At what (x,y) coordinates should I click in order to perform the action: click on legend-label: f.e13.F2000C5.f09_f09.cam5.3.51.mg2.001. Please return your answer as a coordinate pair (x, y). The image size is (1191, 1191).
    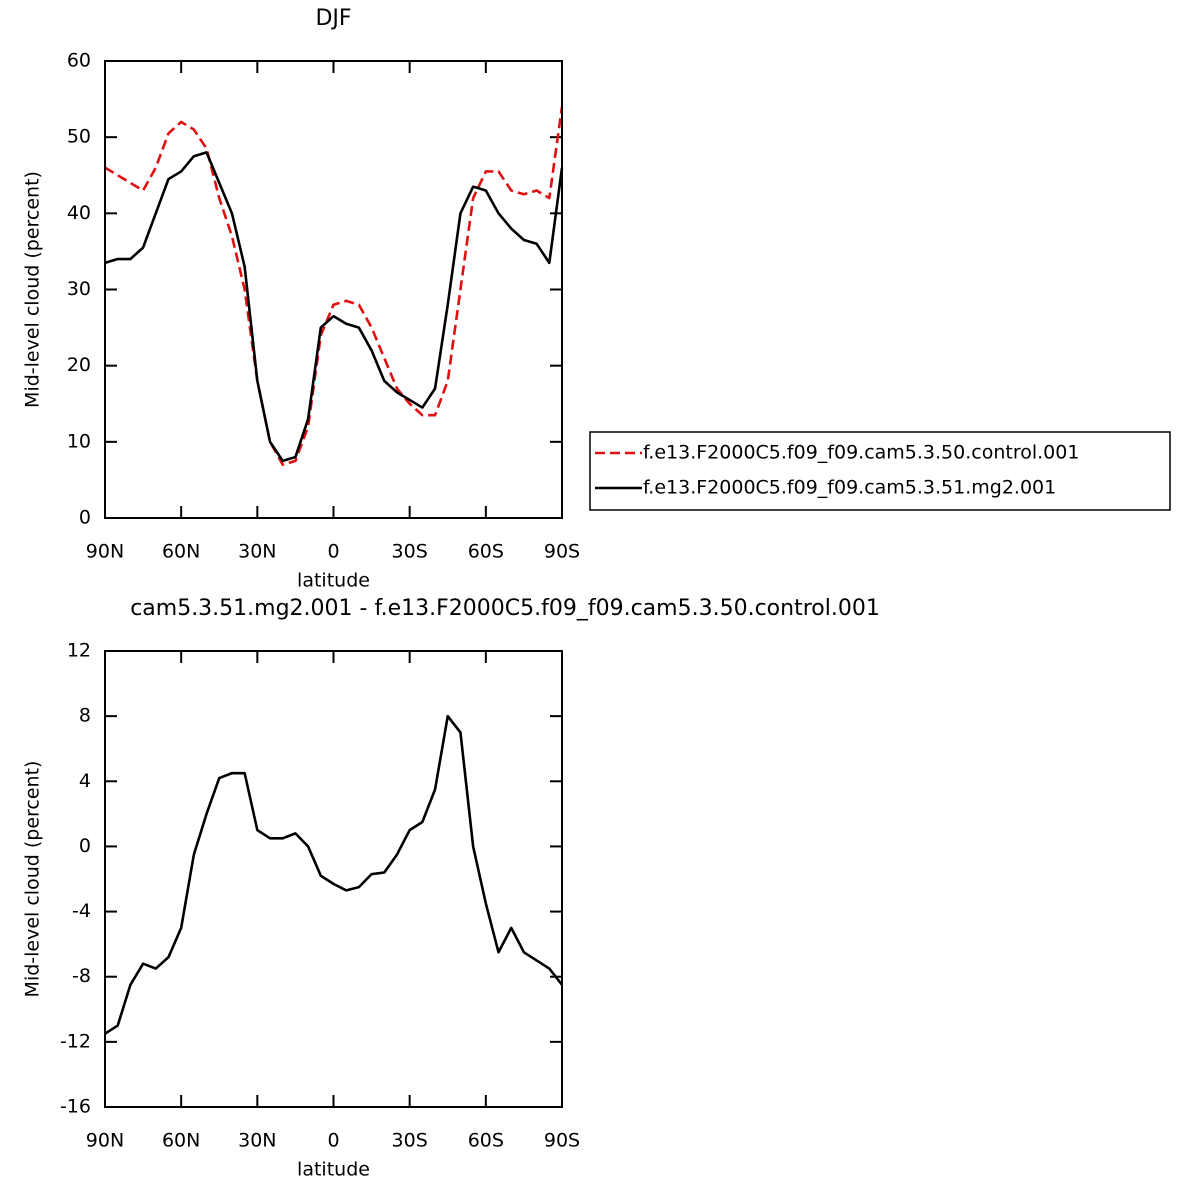
    Looking at the image, I should click on (849, 488).